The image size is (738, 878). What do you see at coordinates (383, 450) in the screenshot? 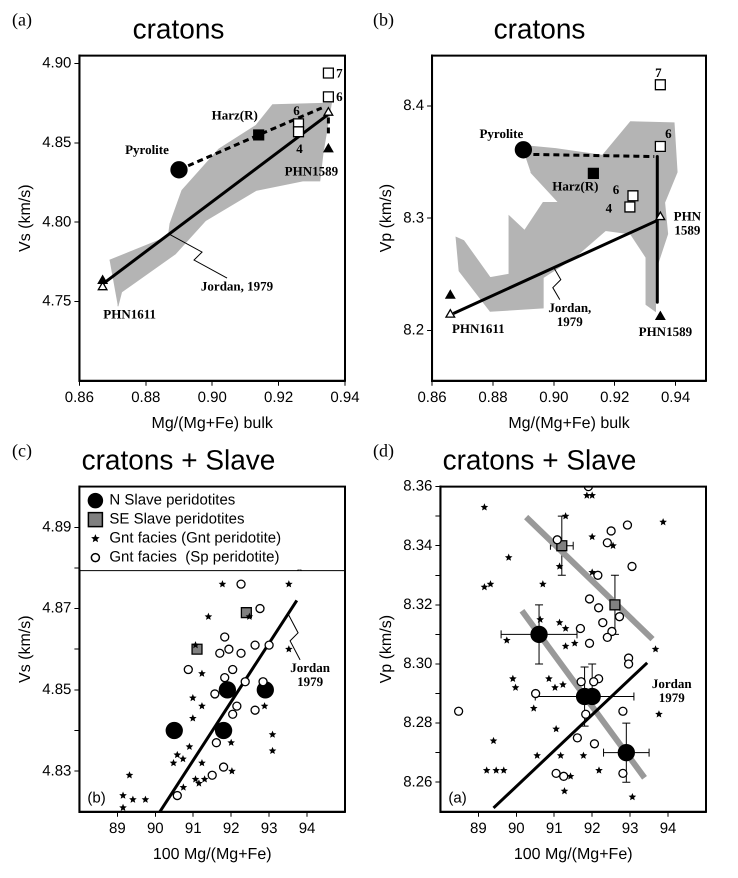
I see `text: (d)` at bounding box center [383, 450].